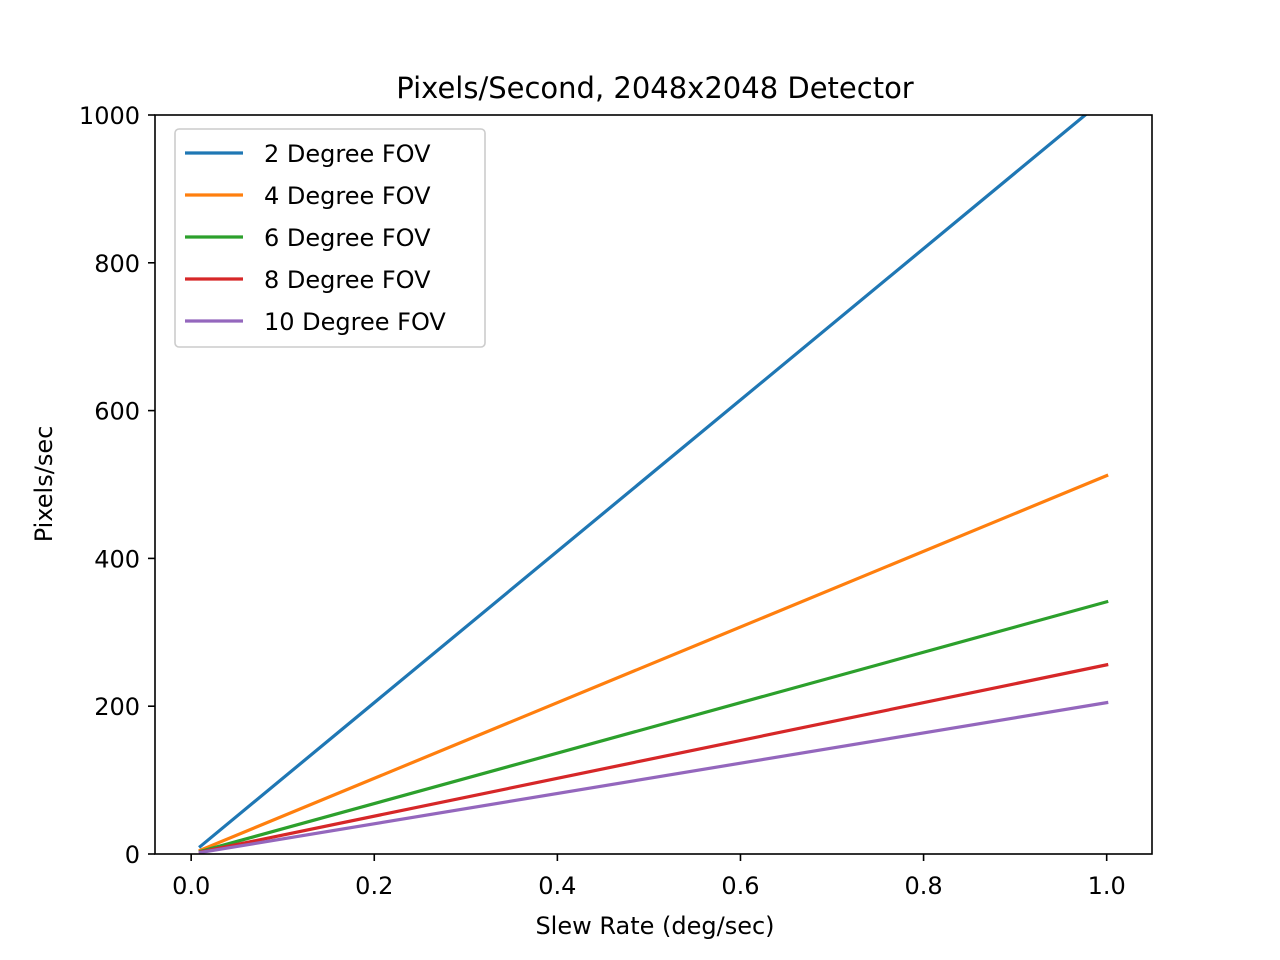 The width and height of the screenshot is (1280, 960). I want to click on y-tick-label: 800, so click(117, 264).